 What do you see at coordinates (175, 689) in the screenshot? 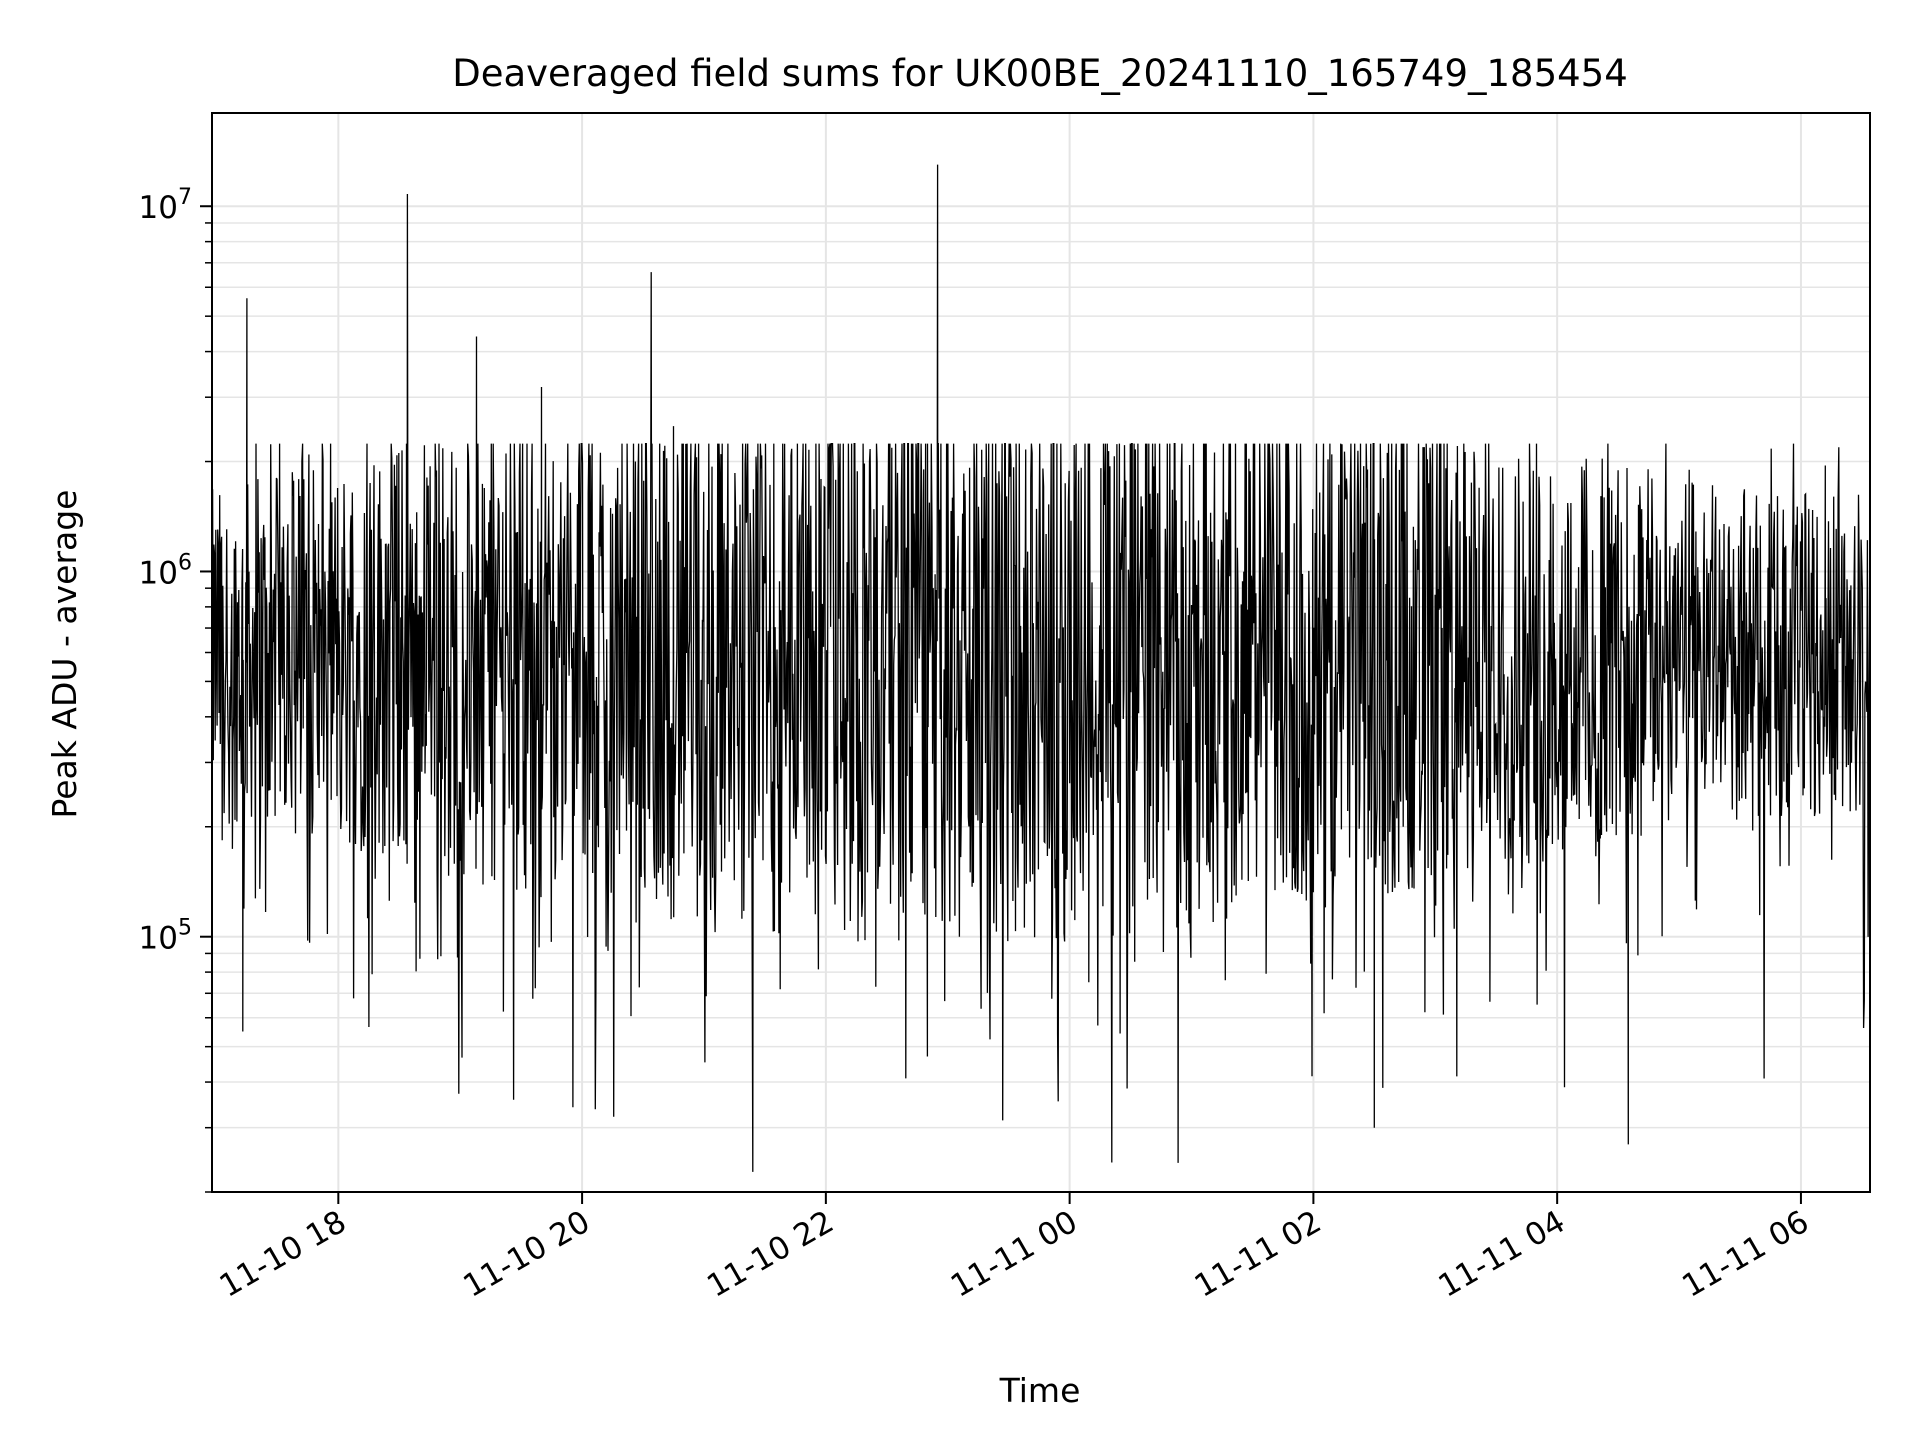
I see `y-axis: 10⁵ 10⁶ 10⁷` at bounding box center [175, 689].